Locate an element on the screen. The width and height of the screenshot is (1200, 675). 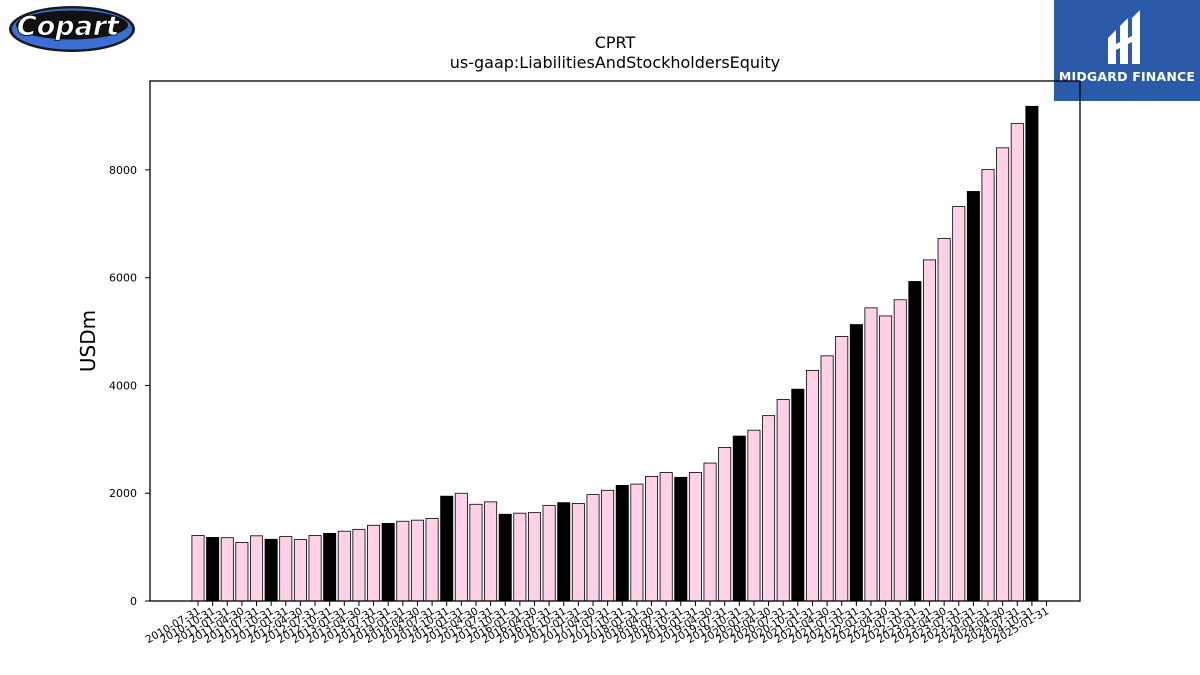
y-tick-label: 2000 is located at coordinates (123, 493).